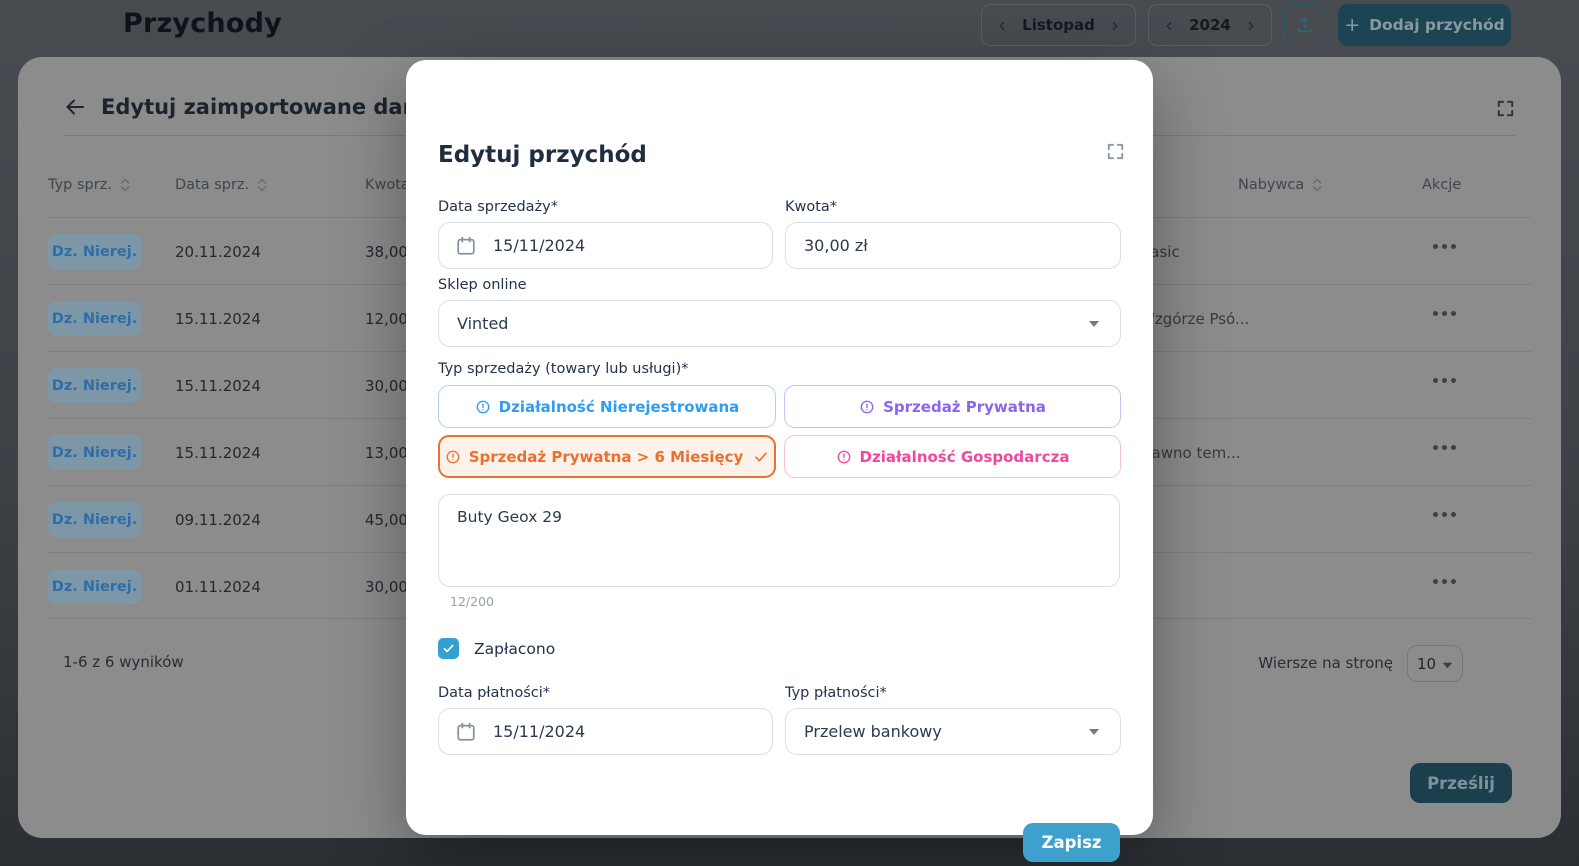  I want to click on amount-input, so click(953, 245).